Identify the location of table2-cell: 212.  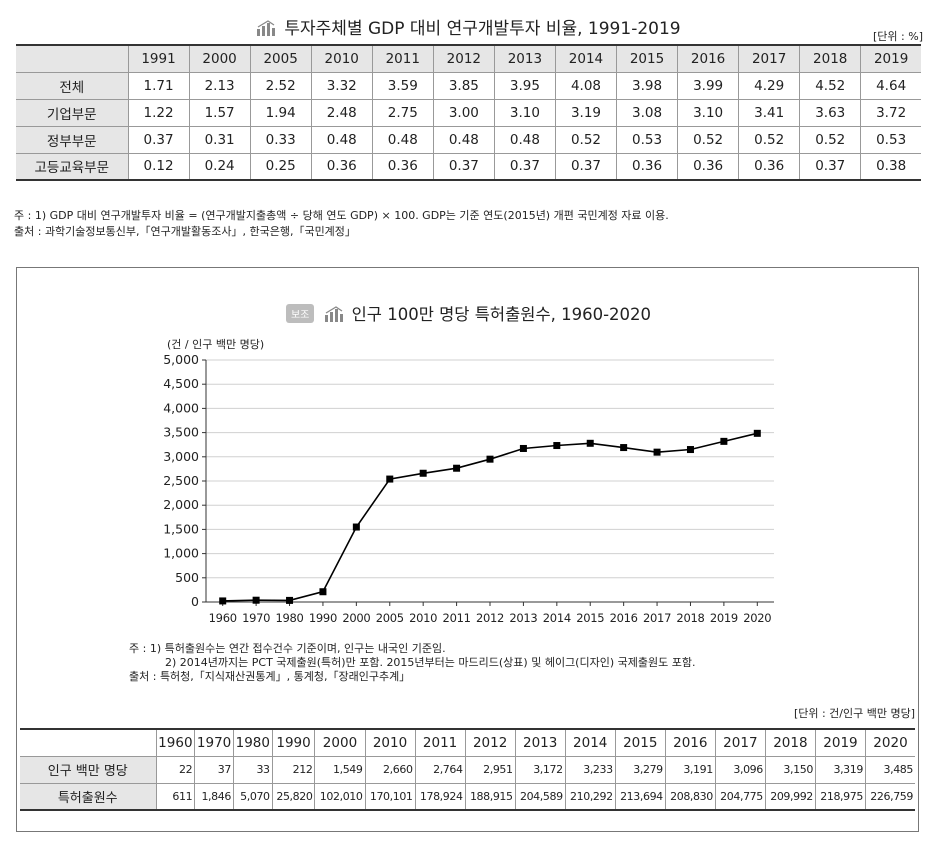
(293, 769).